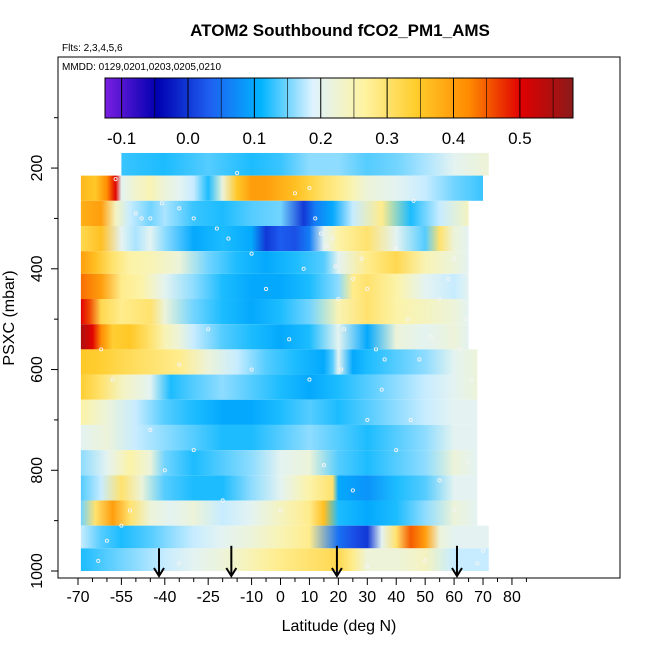 Image resolution: width=650 pixels, height=650 pixels. What do you see at coordinates (483, 597) in the screenshot?
I see `x-tick-label: 70` at bounding box center [483, 597].